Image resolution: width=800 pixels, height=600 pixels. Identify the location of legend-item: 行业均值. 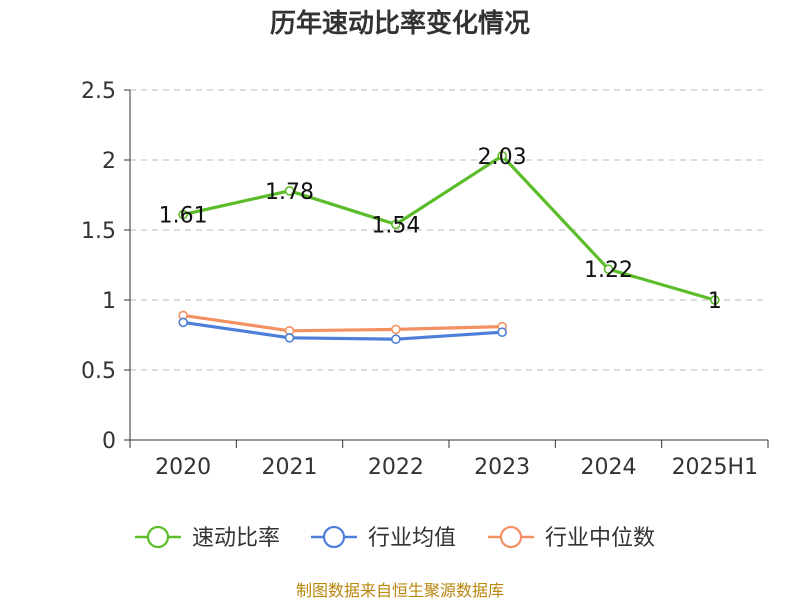
(383, 538).